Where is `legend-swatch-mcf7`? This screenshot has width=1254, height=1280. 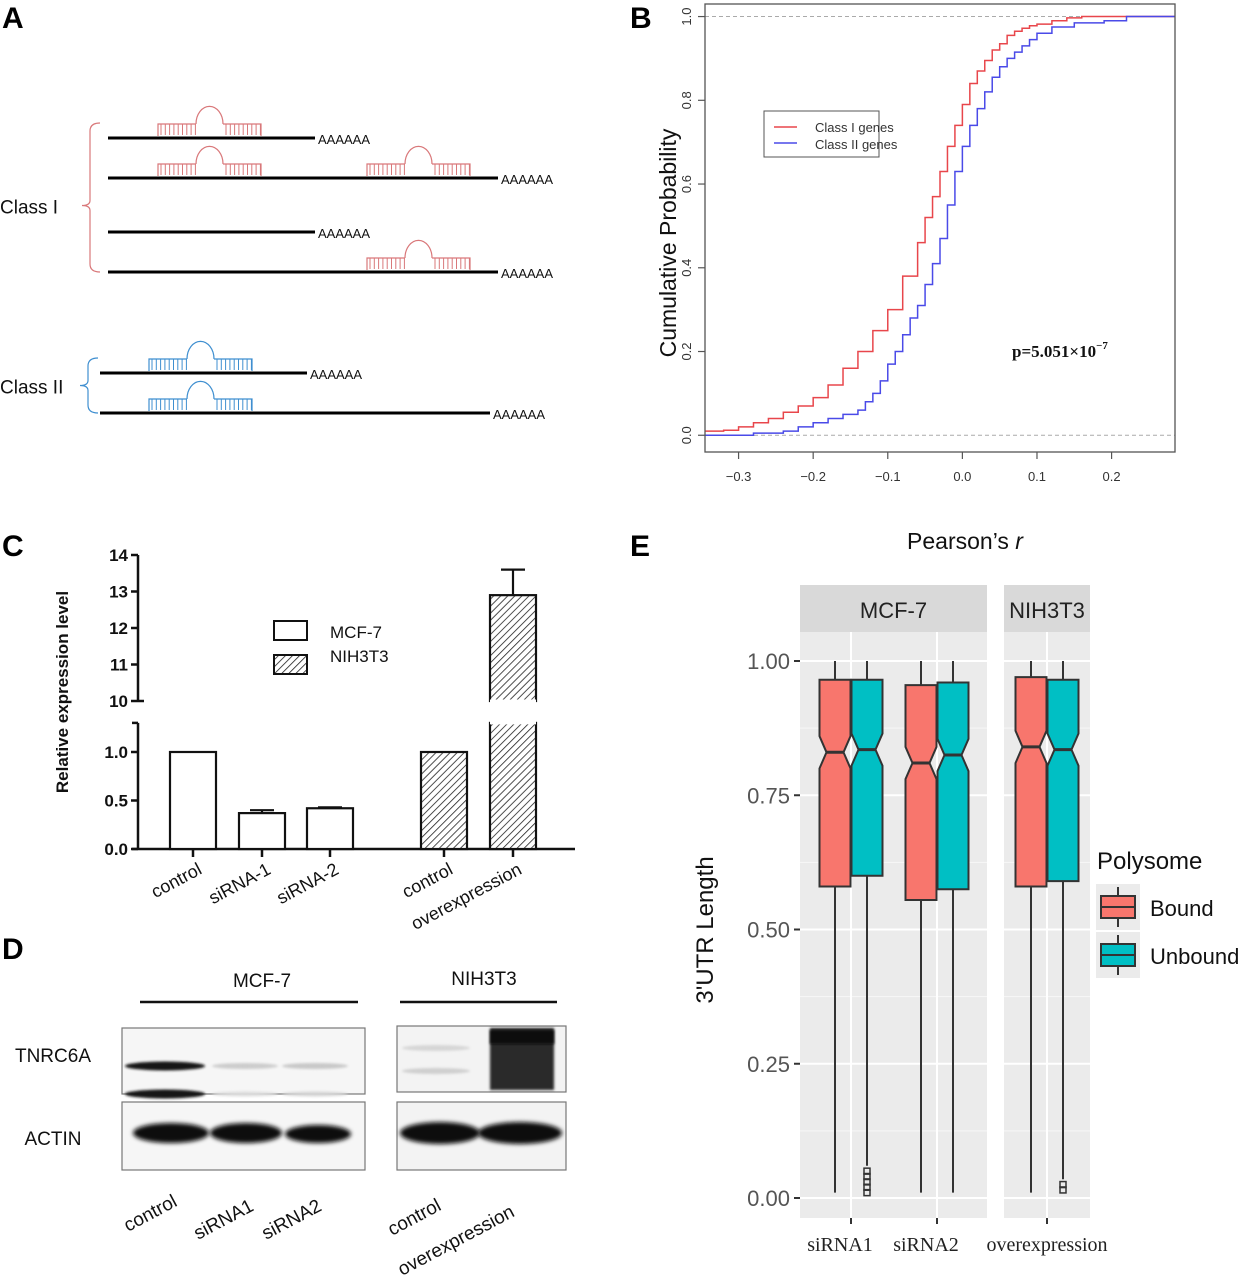
legend-swatch-mcf7 is located at coordinates (290, 630).